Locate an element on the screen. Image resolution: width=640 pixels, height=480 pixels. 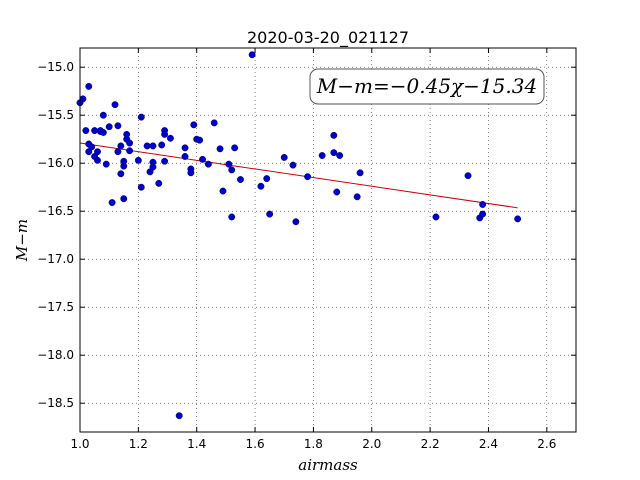
fit-equation-annotation: M−m=−0.45χ−15.34 is located at coordinates (426, 86).